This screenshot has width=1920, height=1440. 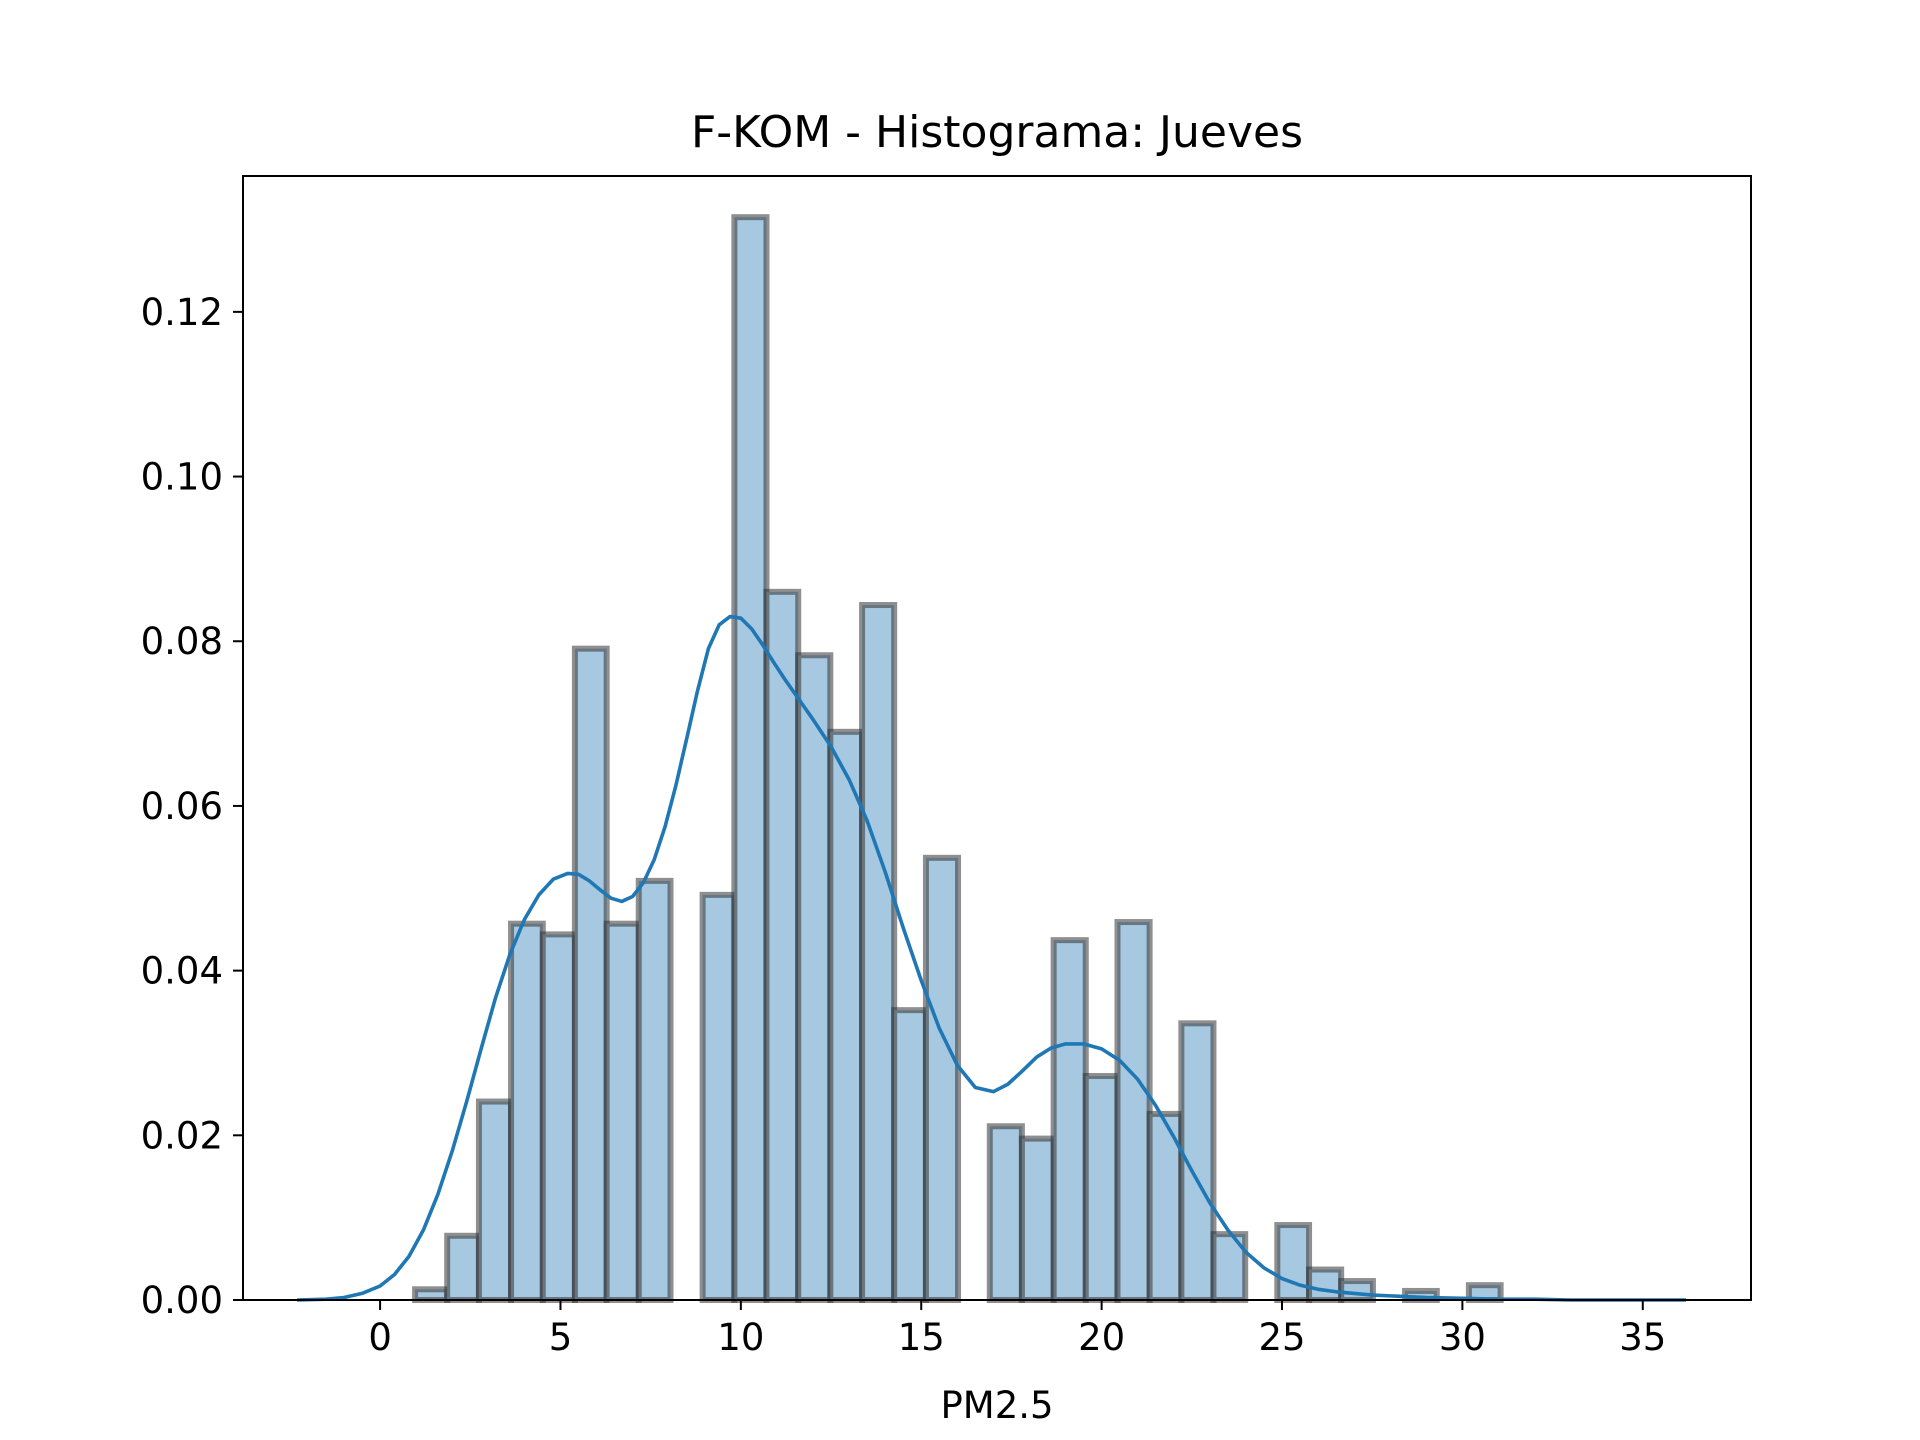 I want to click on y-tick-label: 0.08, so click(x=182, y=641).